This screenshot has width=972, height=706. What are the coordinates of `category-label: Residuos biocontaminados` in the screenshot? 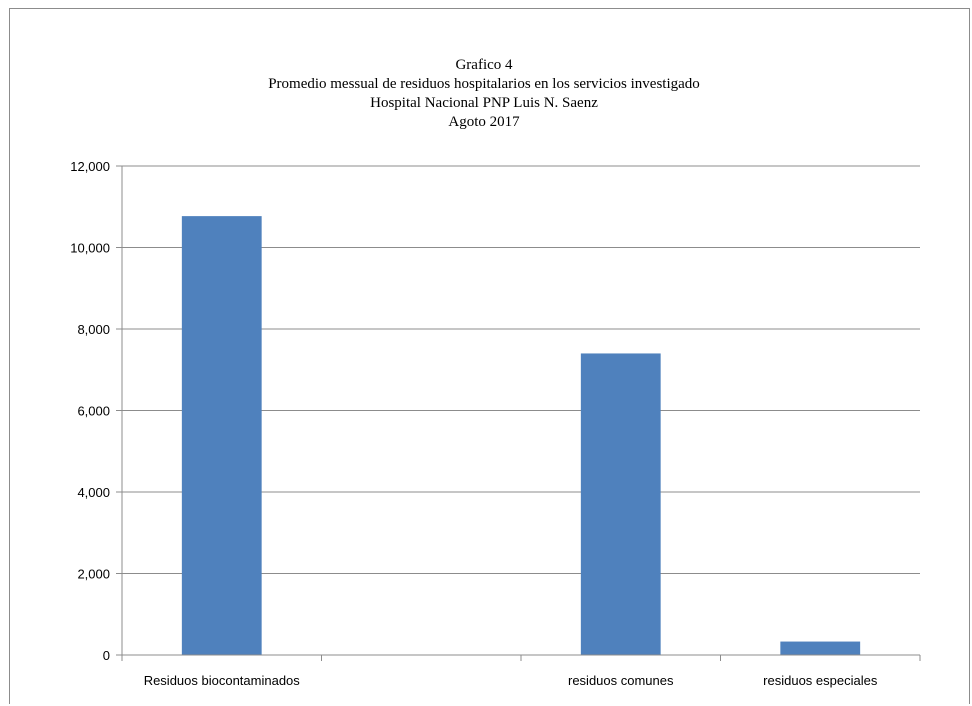 It's located at (222, 680).